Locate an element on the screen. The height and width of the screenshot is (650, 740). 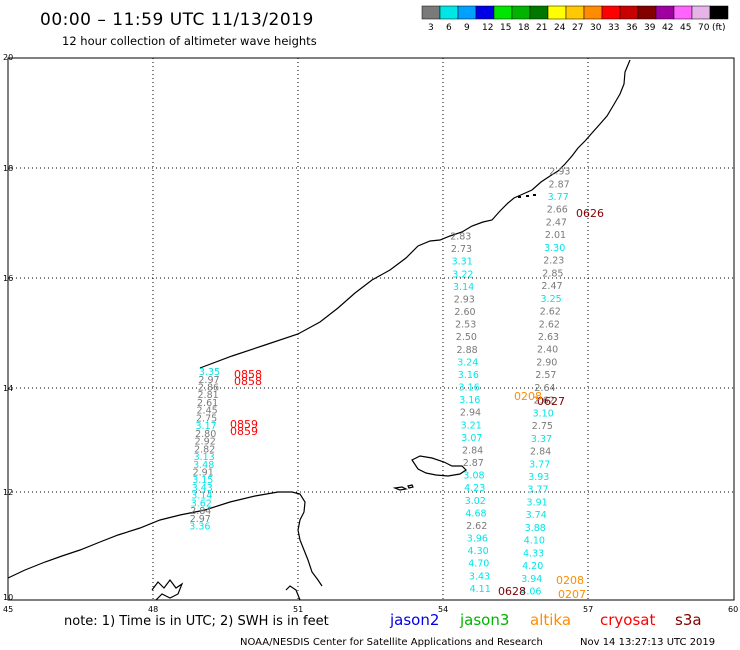
colorbar-label: 36 is located at coordinates (632, 28).